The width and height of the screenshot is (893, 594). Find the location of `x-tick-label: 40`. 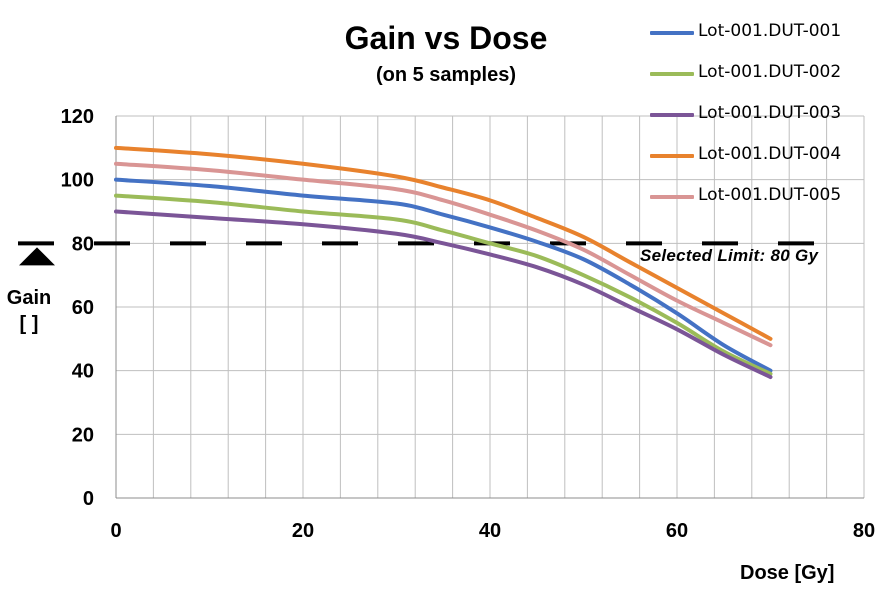

x-tick-label: 40 is located at coordinates (490, 531).